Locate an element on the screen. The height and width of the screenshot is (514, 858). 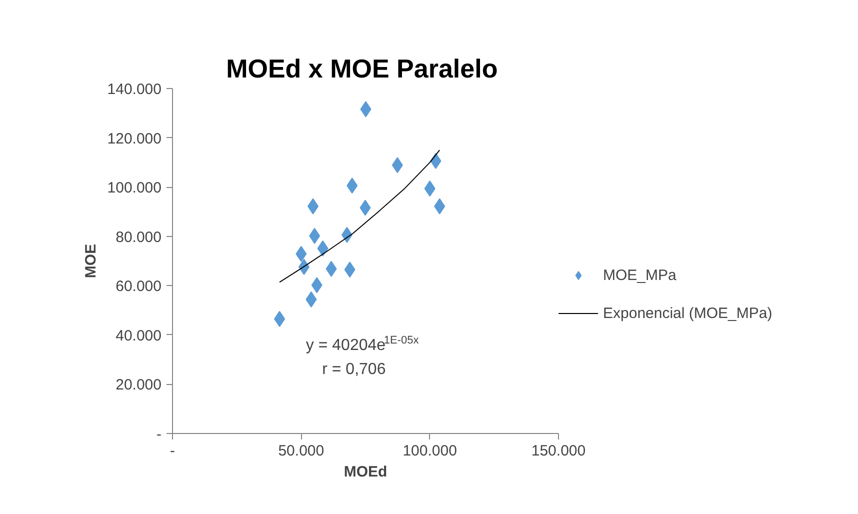
y-tick-label: 100.000 is located at coordinates (134, 188).